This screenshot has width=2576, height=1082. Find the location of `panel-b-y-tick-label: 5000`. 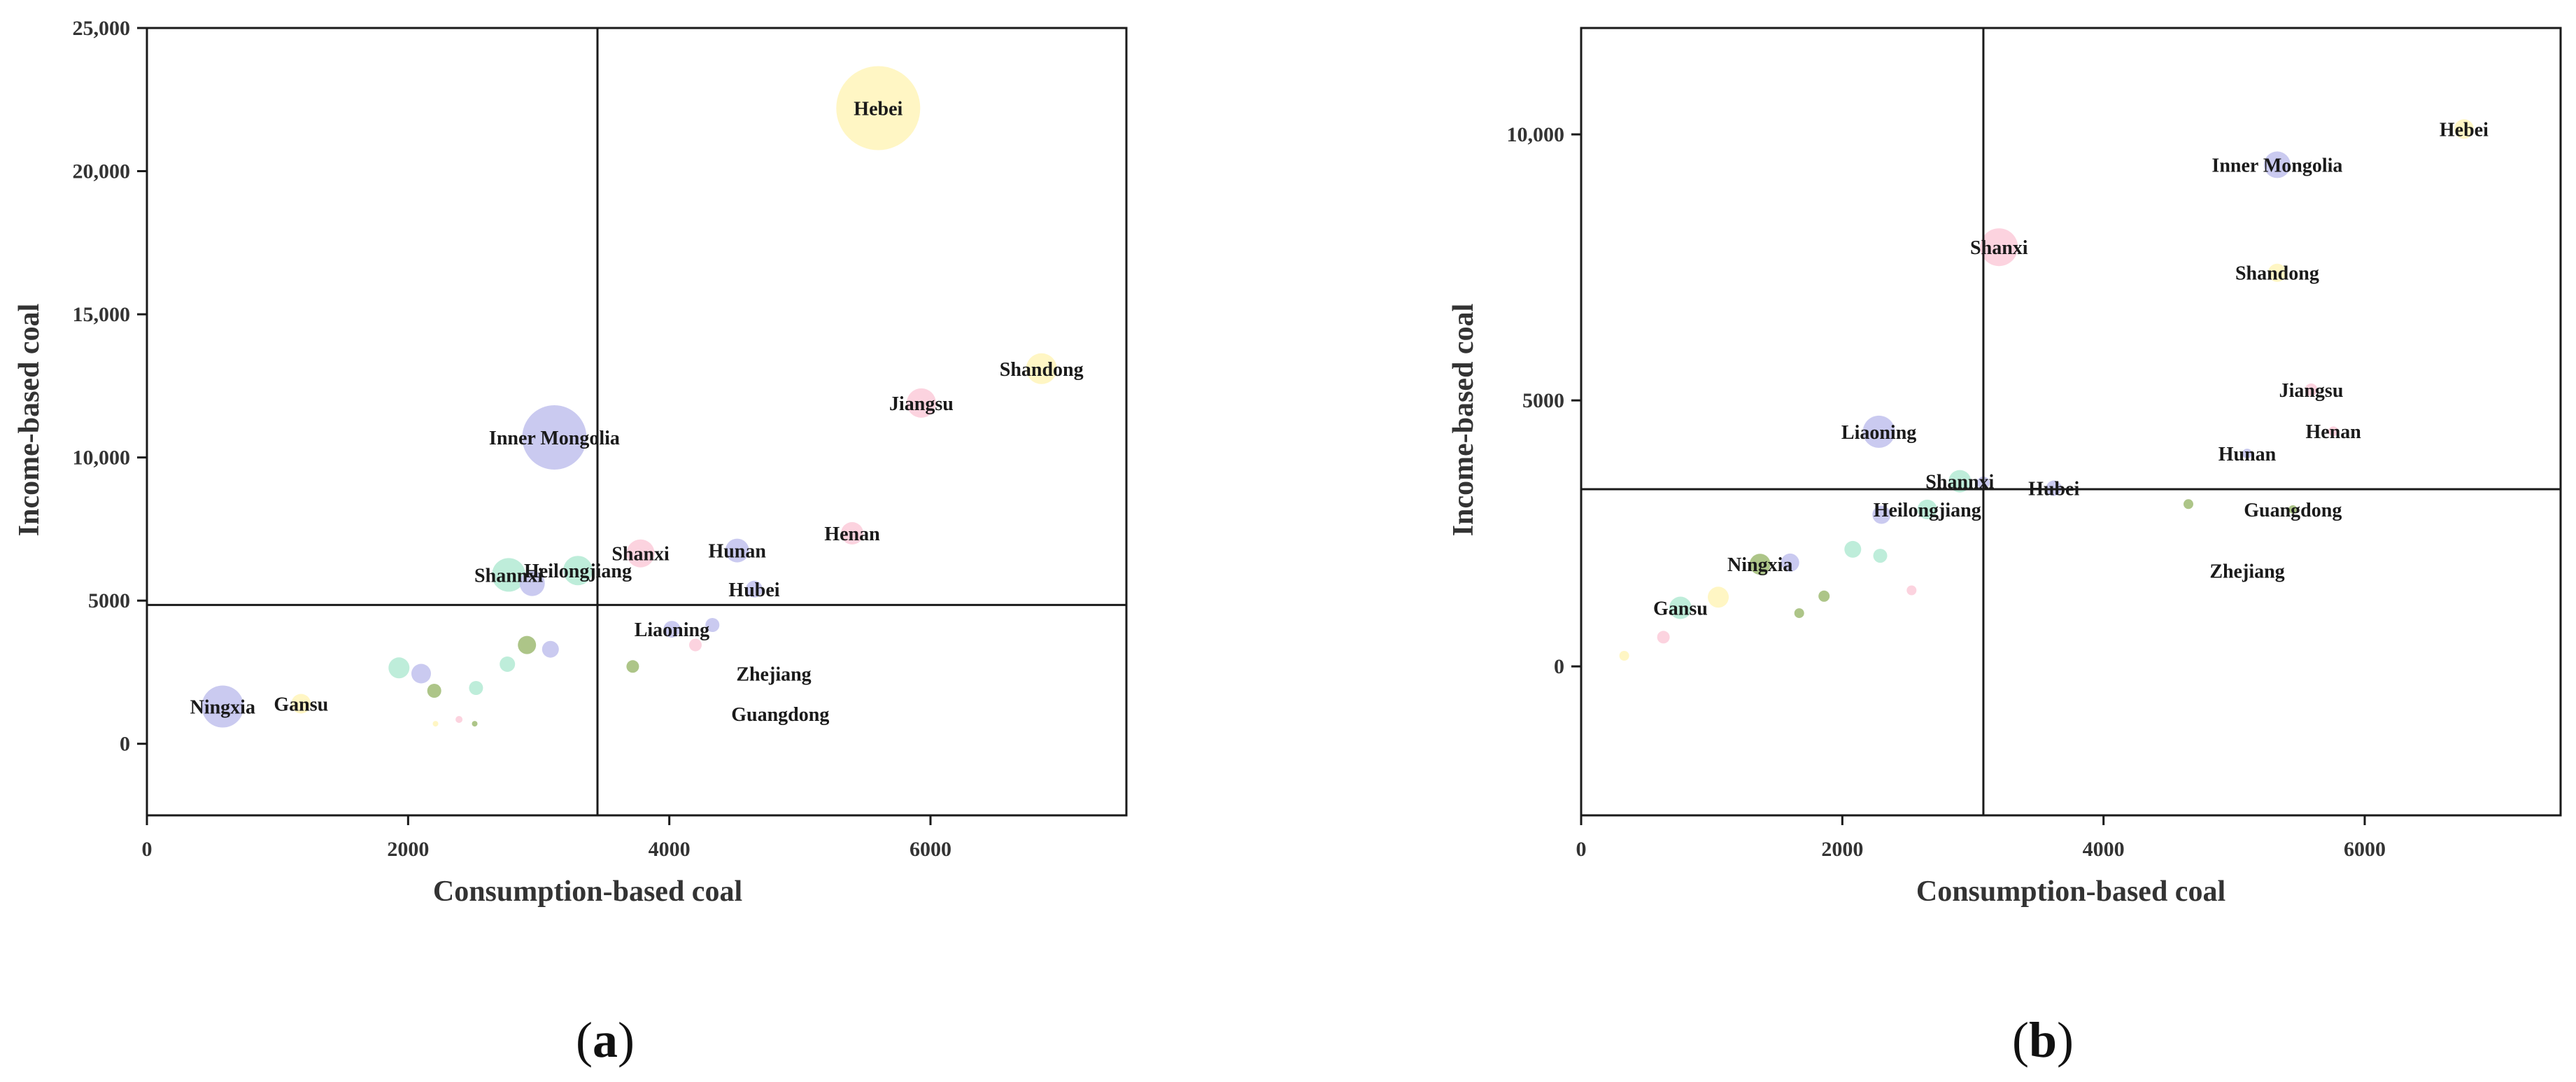

panel-b-y-tick-label: 5000 is located at coordinates (1543, 401).